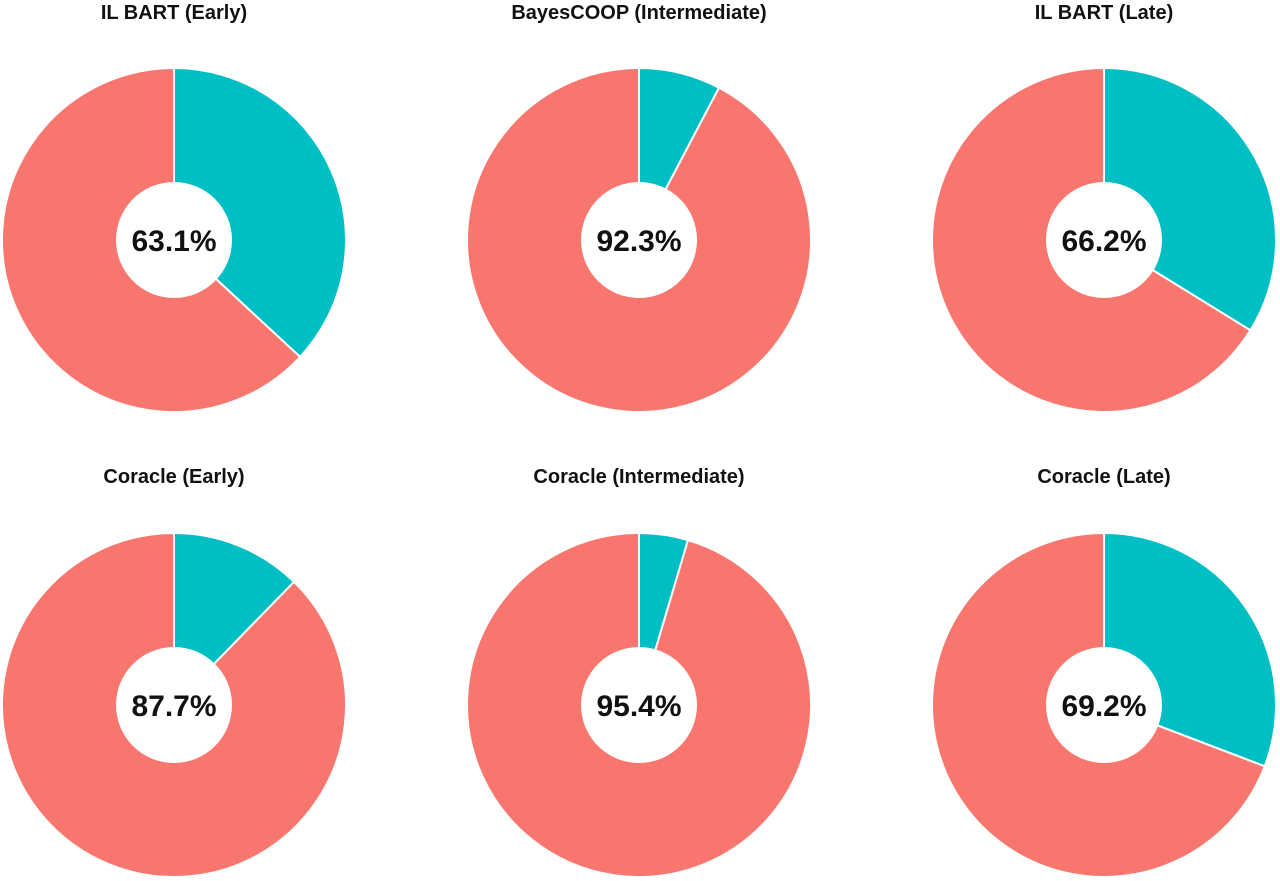 This screenshot has height=881, width=1280. I want to click on center-percentage-label: 92.3%, so click(638, 241).